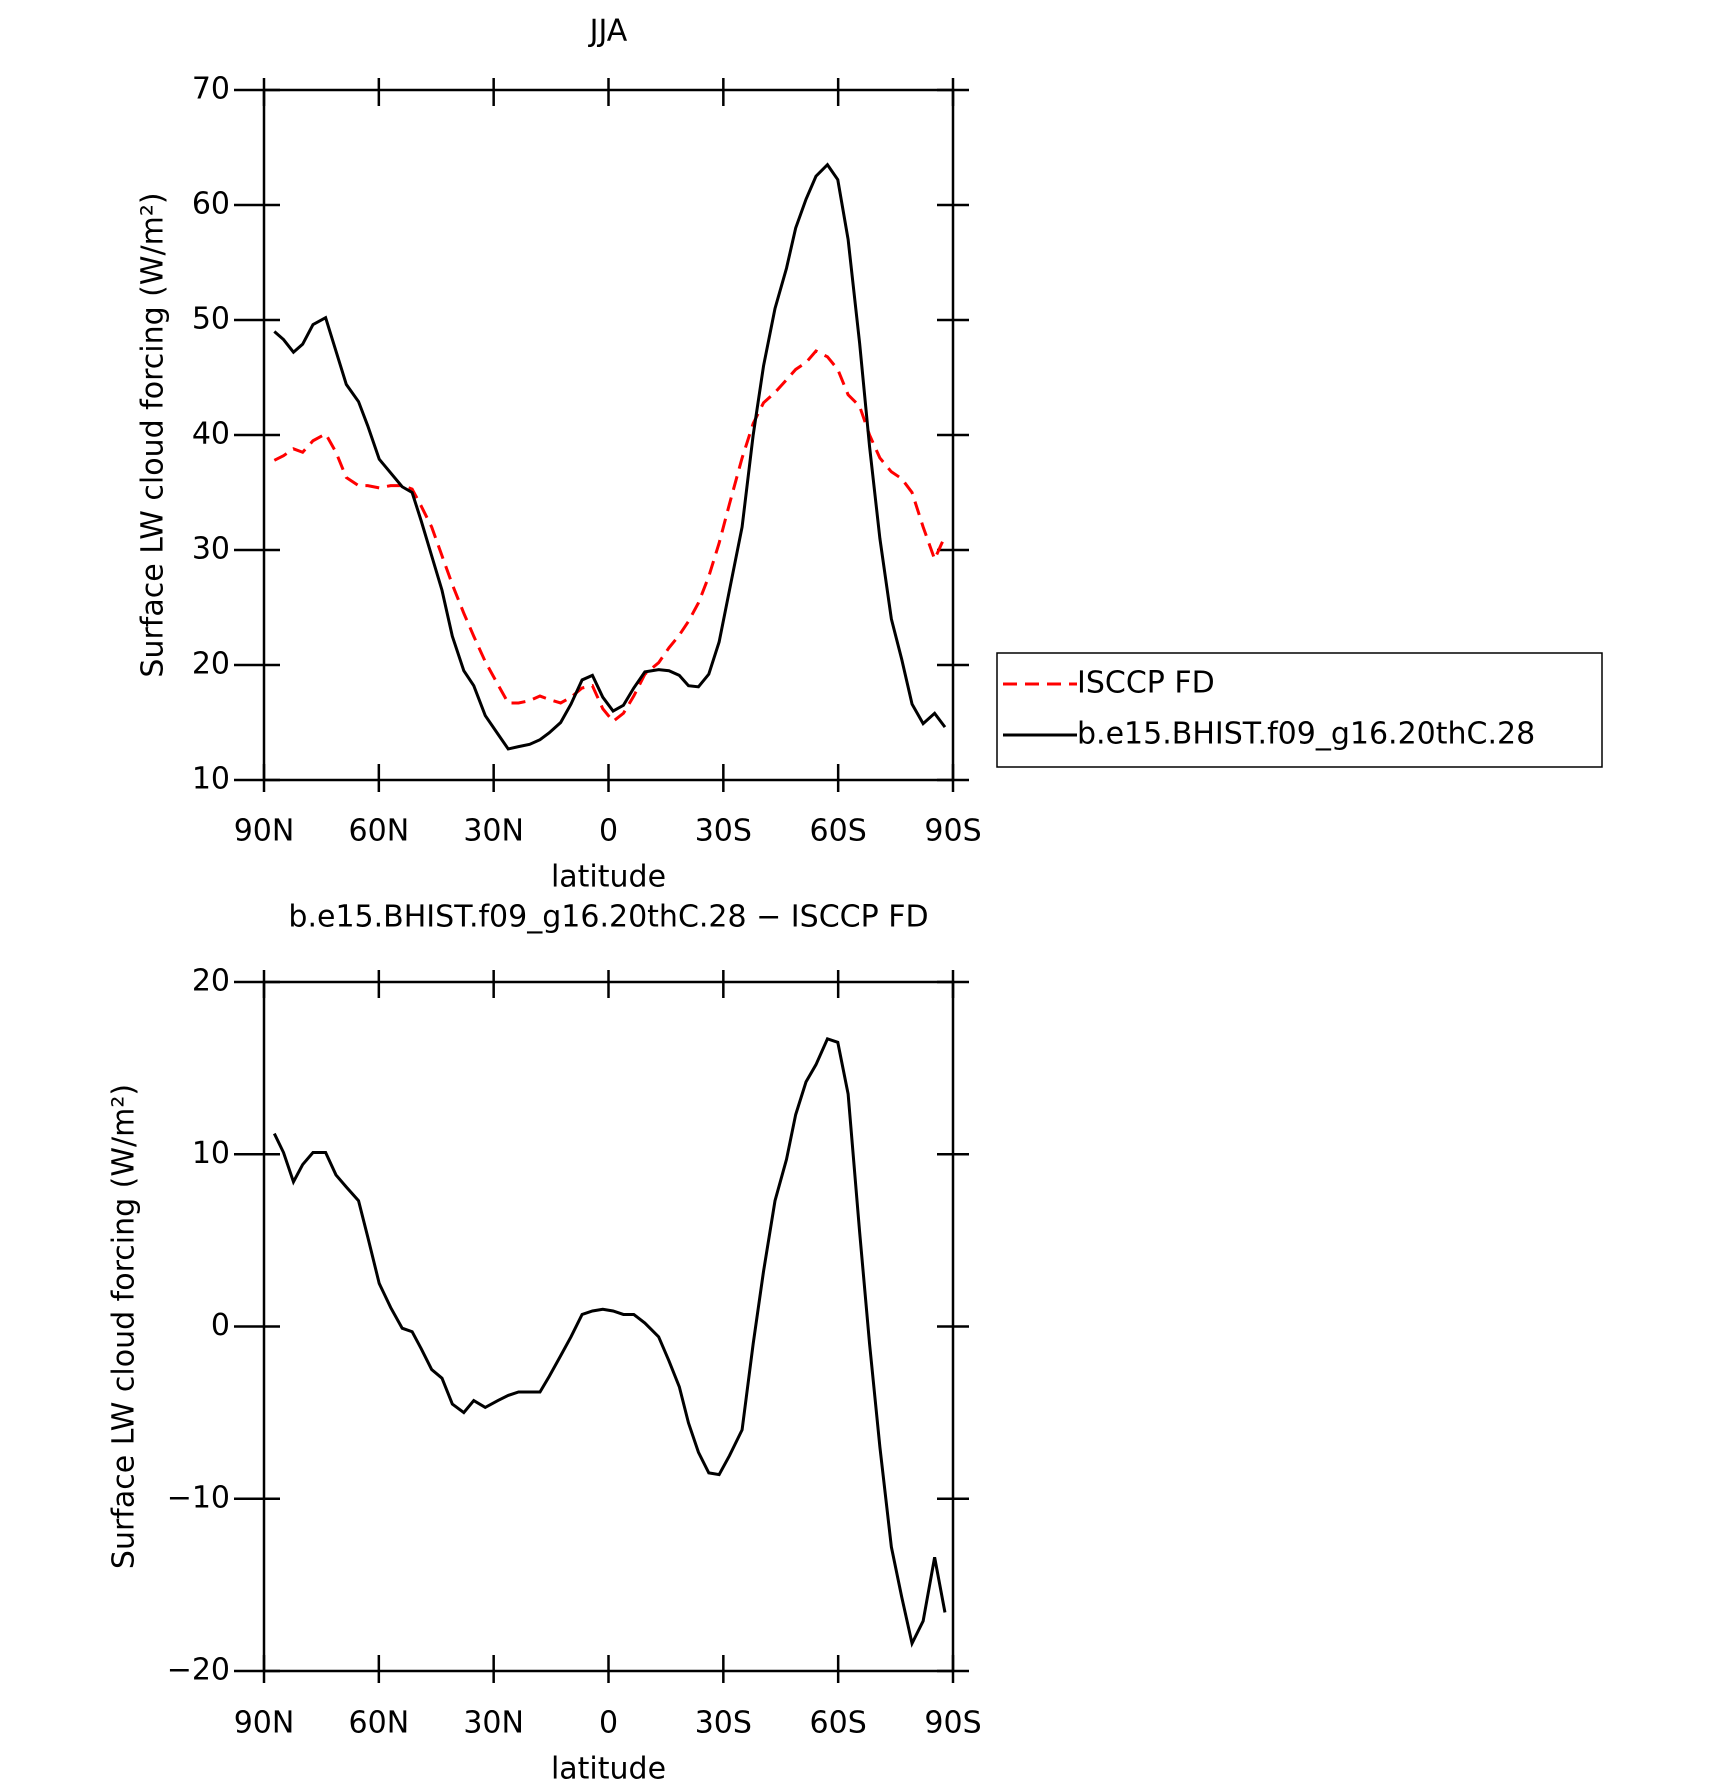 This screenshot has height=1789, width=1710. I want to click on legend-box, so click(1299, 710).